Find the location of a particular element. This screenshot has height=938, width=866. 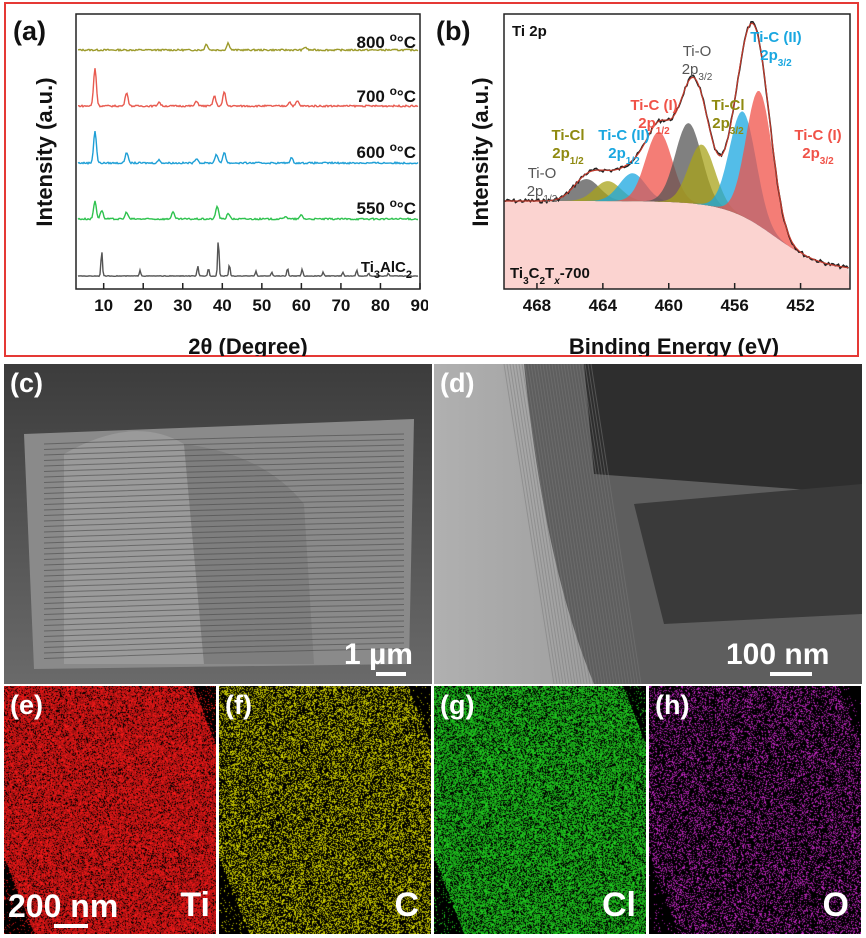

series-label-700: 700 o°C is located at coordinates (386, 95).